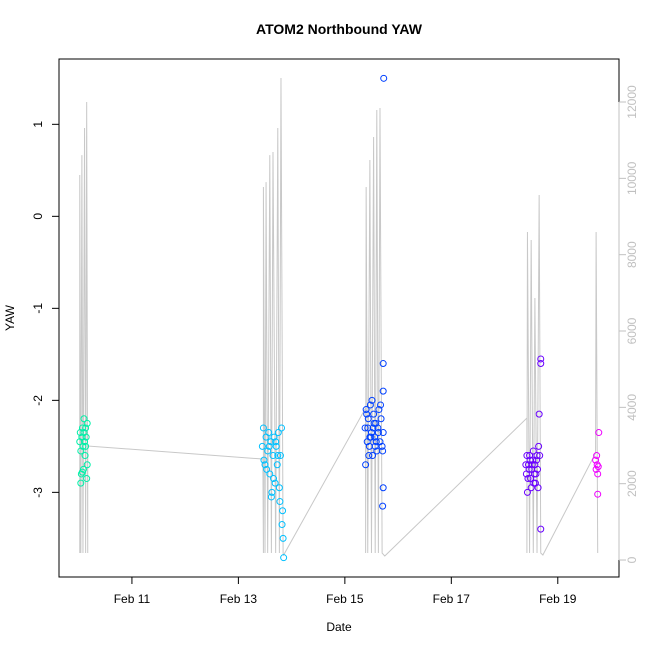 The width and height of the screenshot is (650, 650). I want to click on x-tick-label: Feb 17, so click(452, 599).